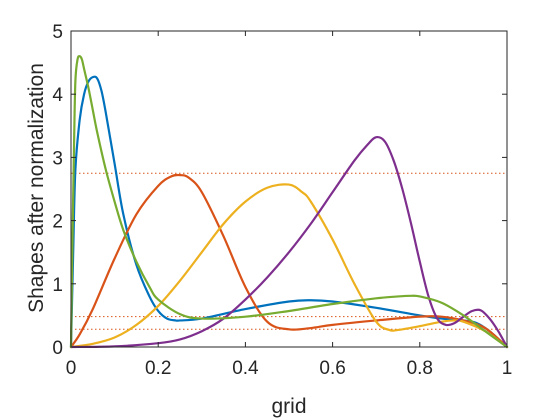  I want to click on y-tick-label: 0, so click(57, 348).